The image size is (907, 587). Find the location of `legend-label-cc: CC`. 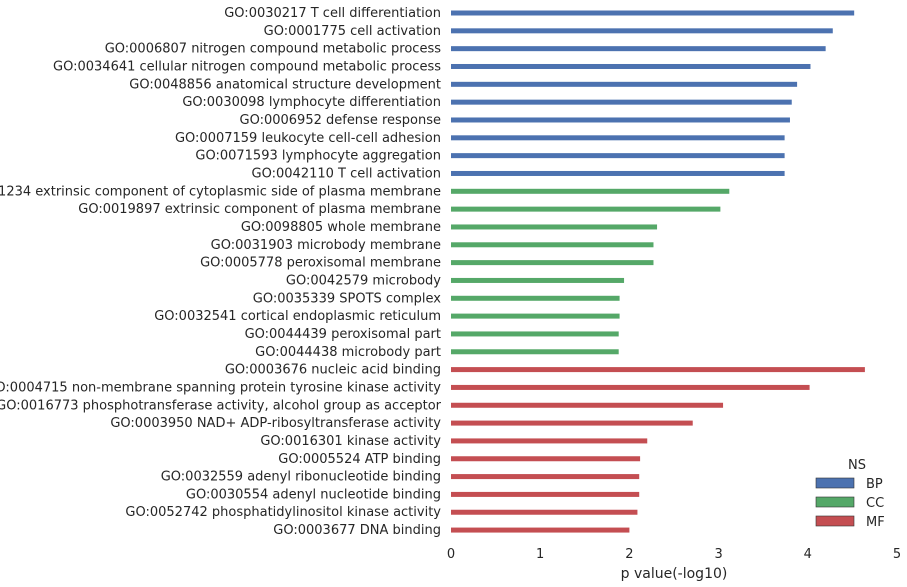

legend-label-cc: CC is located at coordinates (875, 503).